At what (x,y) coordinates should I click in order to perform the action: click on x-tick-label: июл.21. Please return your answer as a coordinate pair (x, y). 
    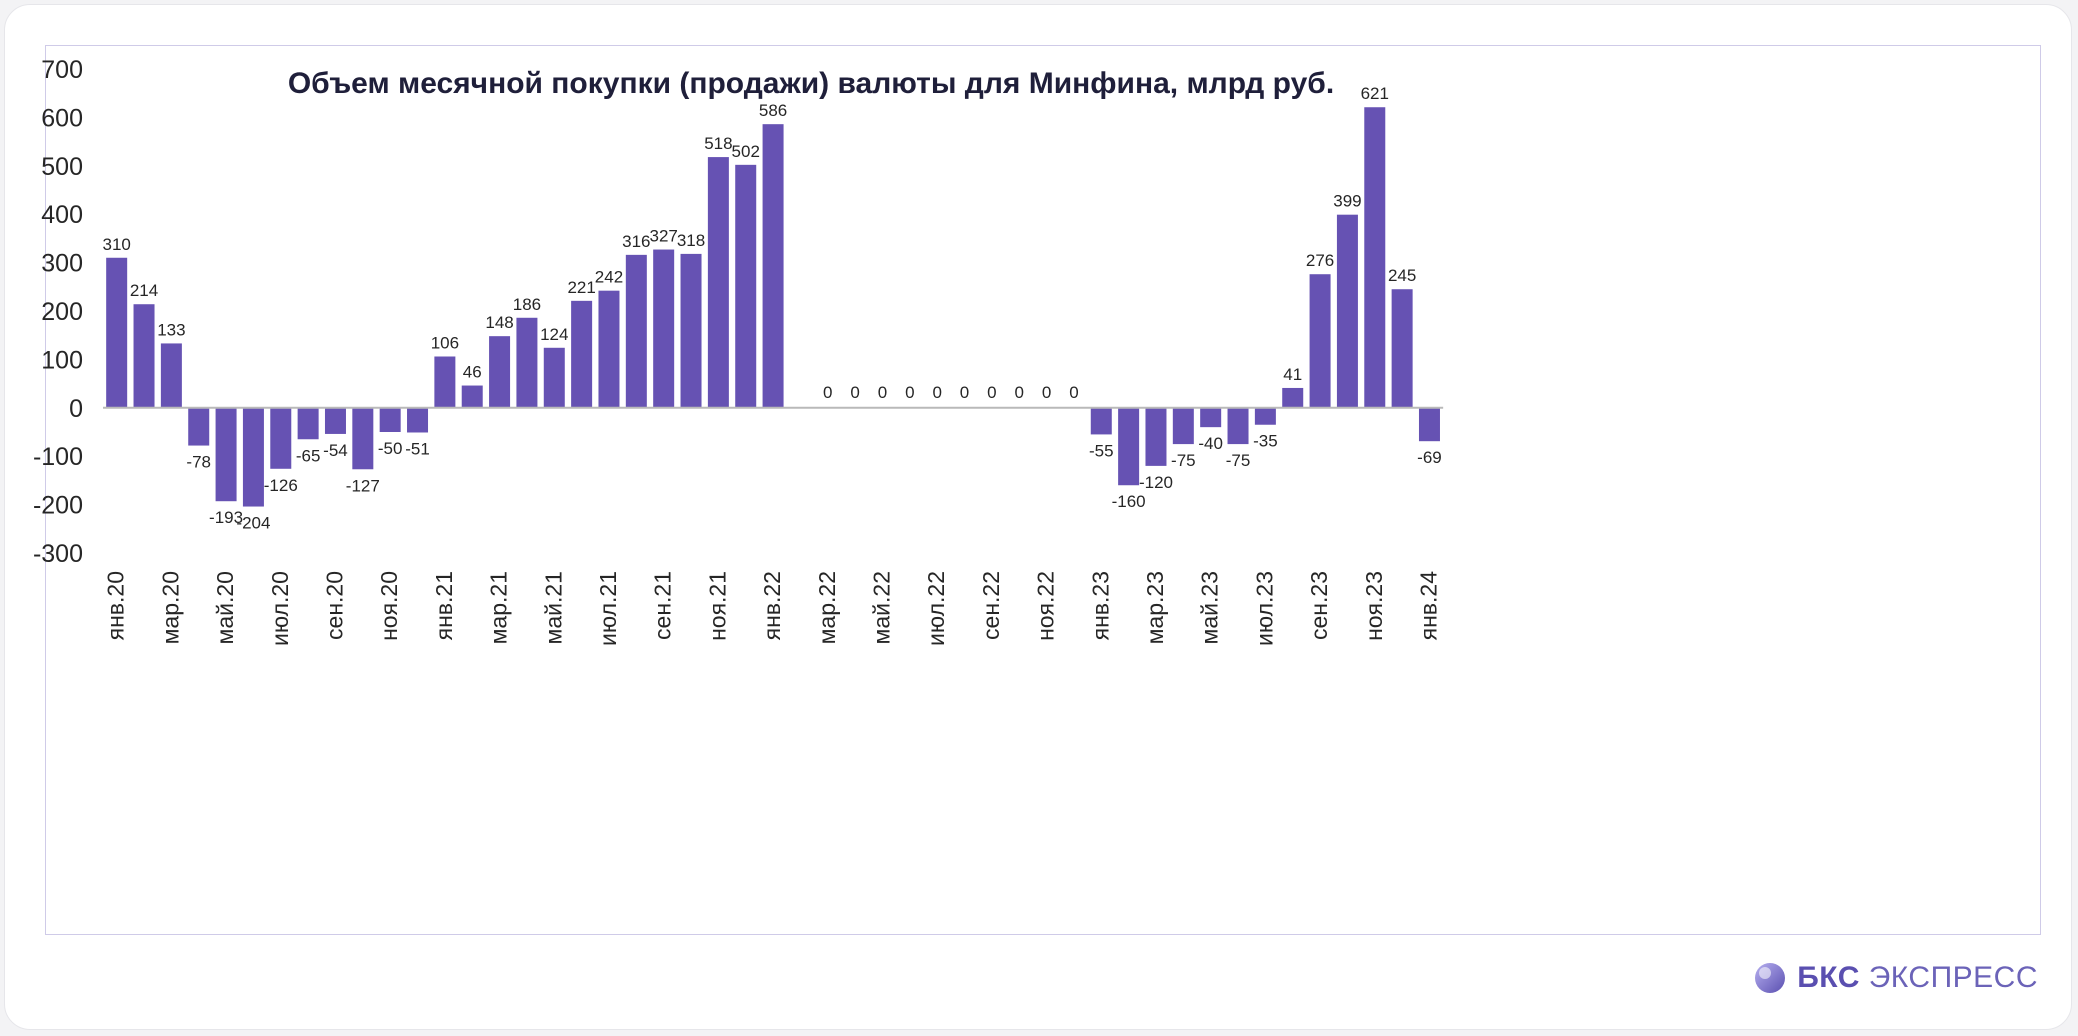
    Looking at the image, I should click on (608, 608).